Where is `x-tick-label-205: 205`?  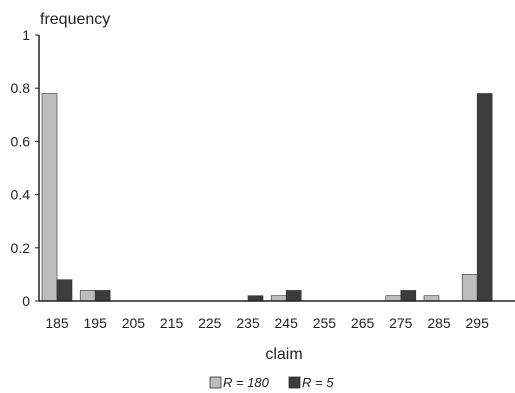 x-tick-label-205: 205 is located at coordinates (134, 323).